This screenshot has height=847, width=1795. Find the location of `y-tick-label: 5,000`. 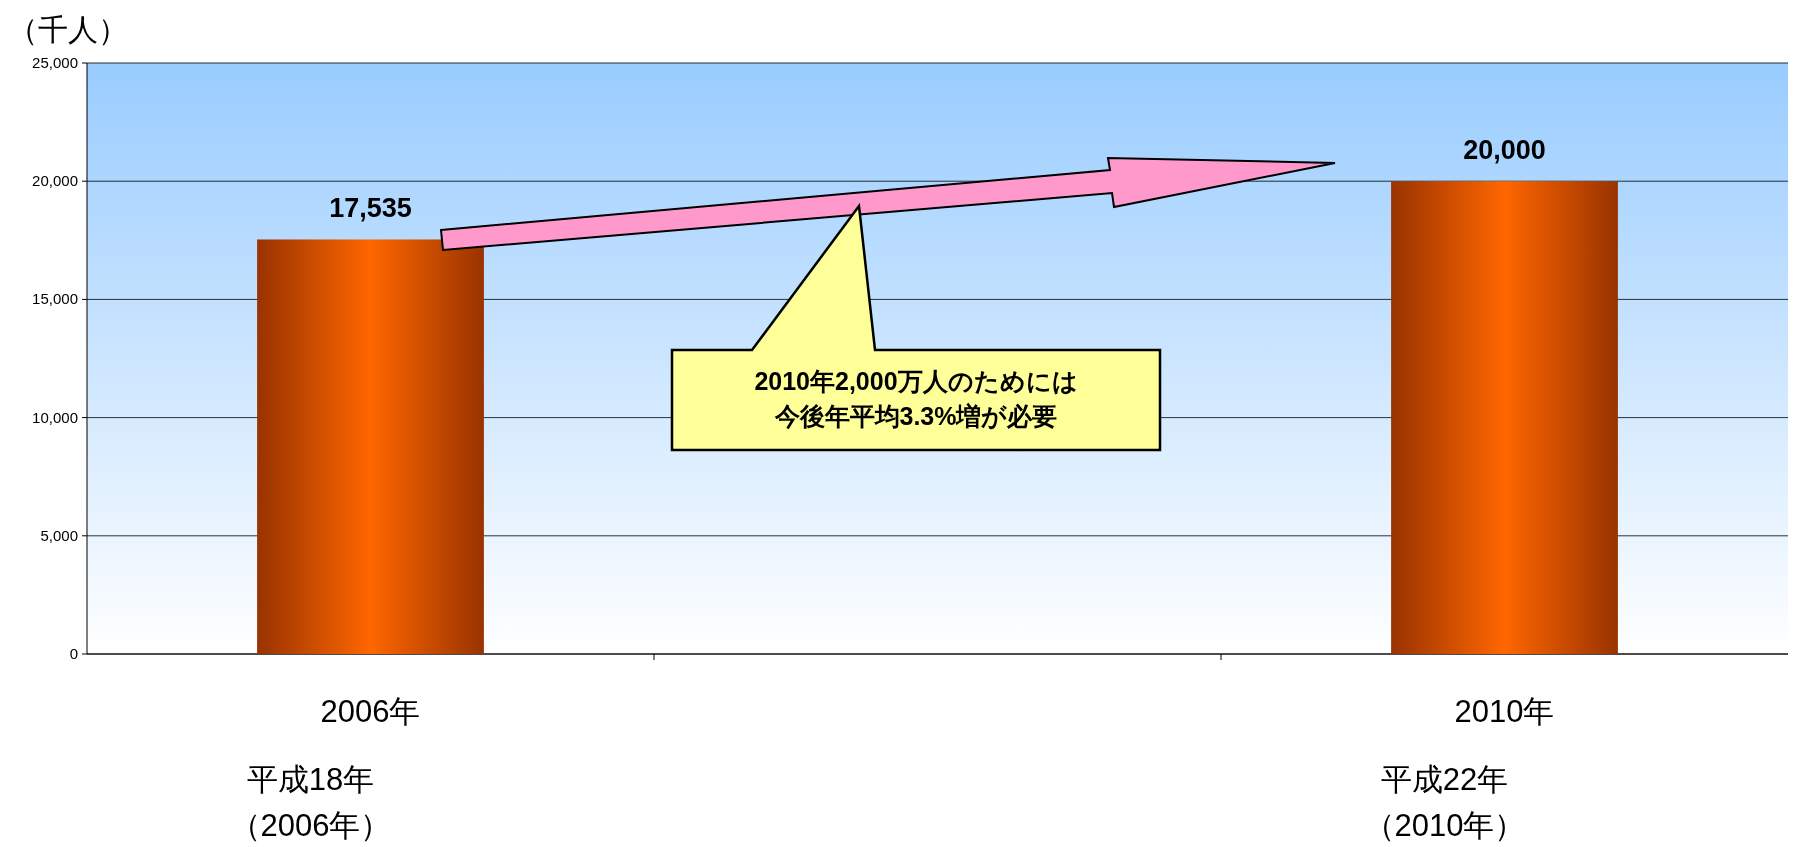

y-tick-label: 5,000 is located at coordinates (59, 535).